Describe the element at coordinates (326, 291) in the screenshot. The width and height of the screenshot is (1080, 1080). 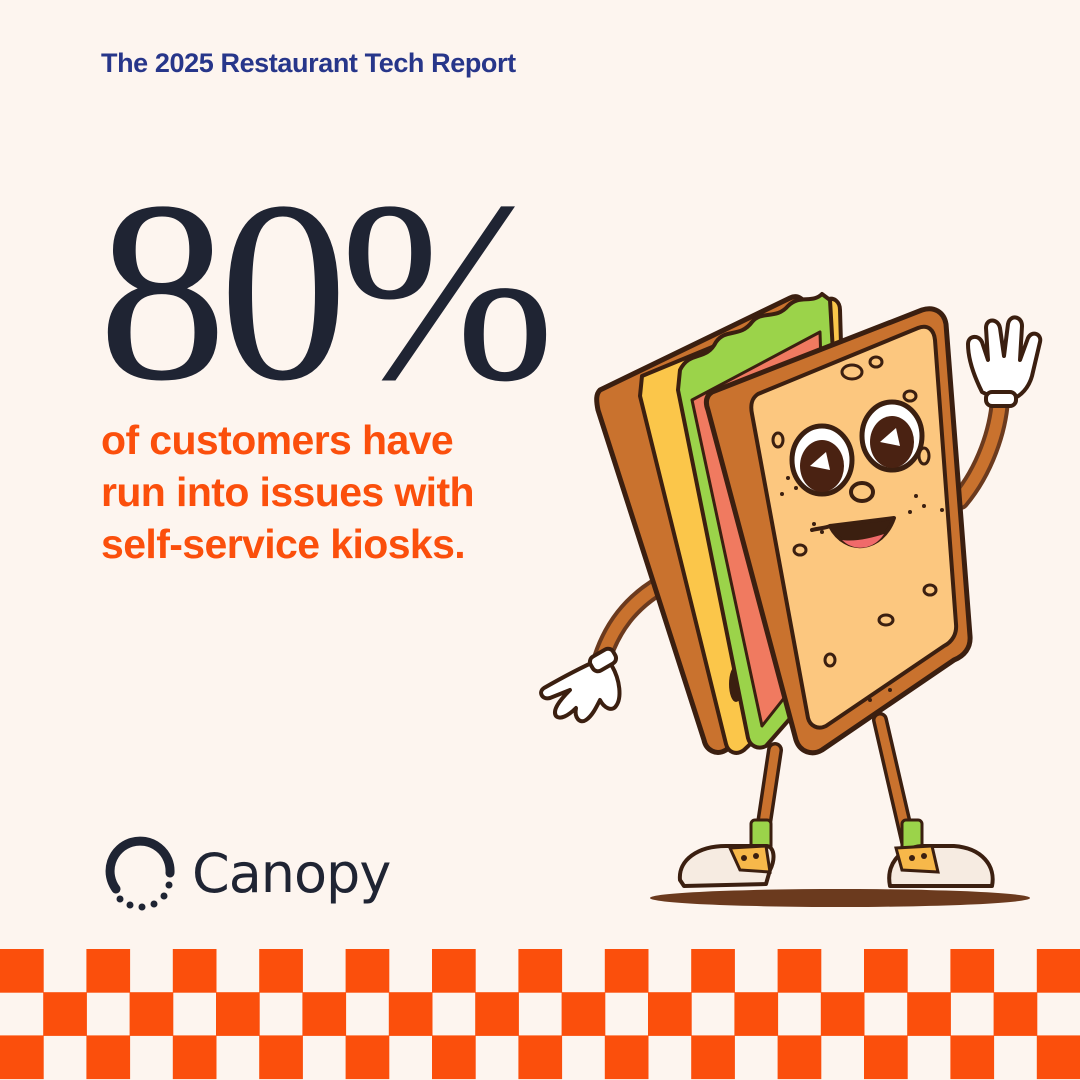
I see `stat-value: 80%` at that location.